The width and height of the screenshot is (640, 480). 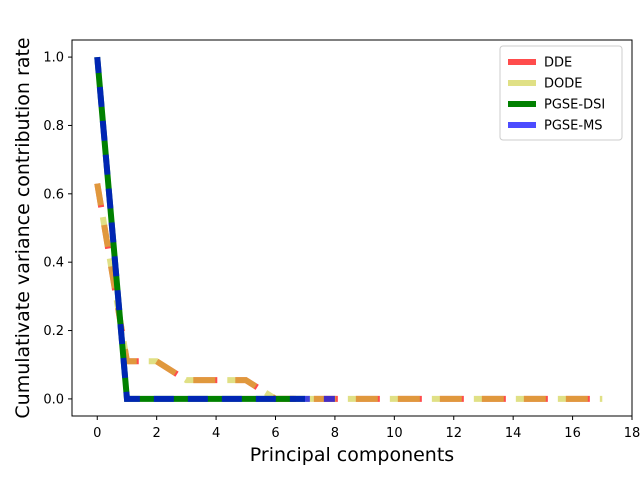 What do you see at coordinates (366, 428) in the screenshot?
I see `x-axis: 0 2 4 6 8 10 12 14 16 18` at bounding box center [366, 428].